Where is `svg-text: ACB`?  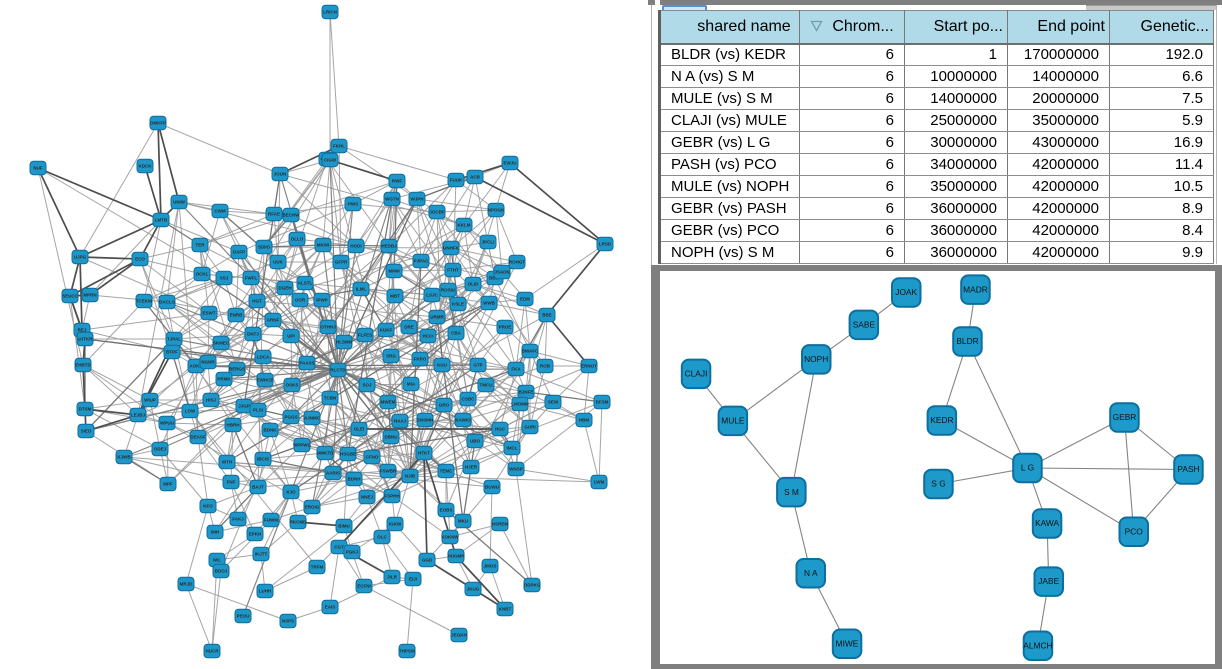
svg-text: ACB is located at coordinates (475, 177).